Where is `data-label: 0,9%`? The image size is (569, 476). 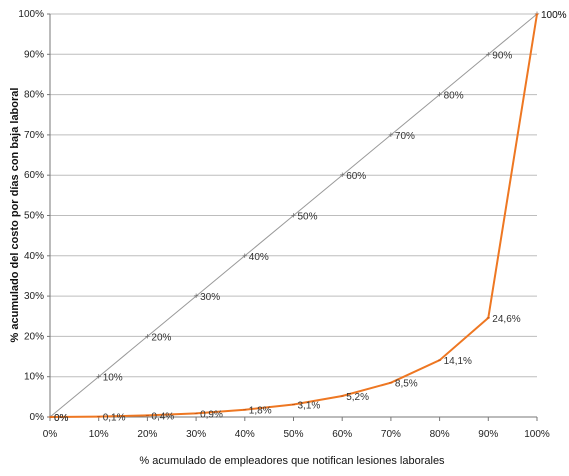 data-label: 0,9% is located at coordinates (211, 414).